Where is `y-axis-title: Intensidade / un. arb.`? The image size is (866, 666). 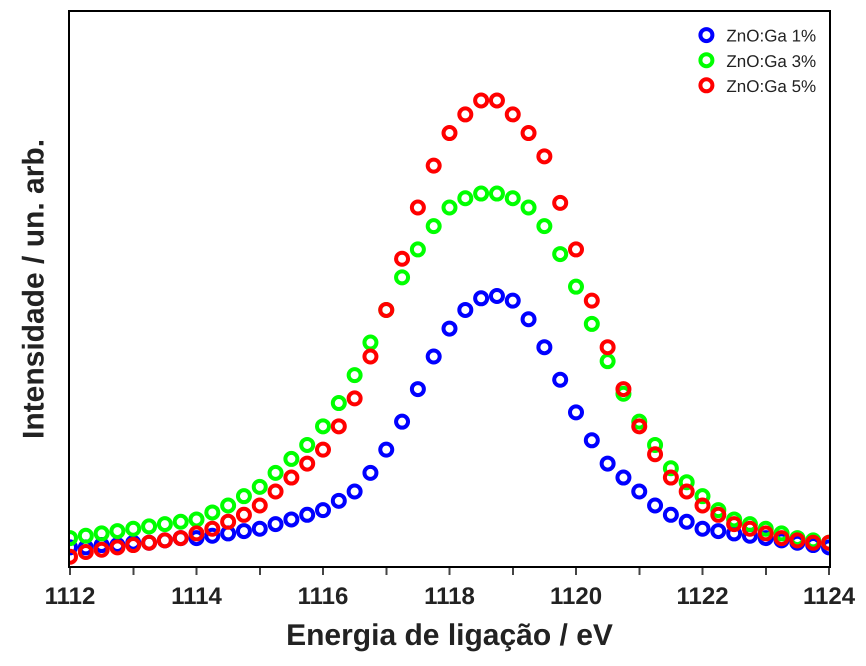 y-axis-title: Intensidade / un. arb. is located at coordinates (34, 289).